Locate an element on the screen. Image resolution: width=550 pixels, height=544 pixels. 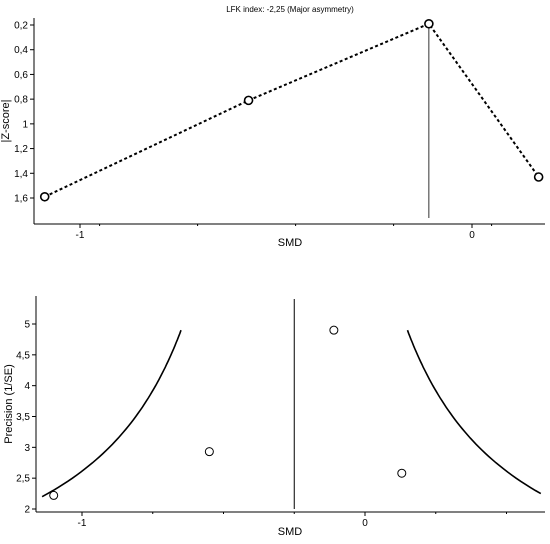
y-tick-label: 5 is located at coordinates (27, 325).